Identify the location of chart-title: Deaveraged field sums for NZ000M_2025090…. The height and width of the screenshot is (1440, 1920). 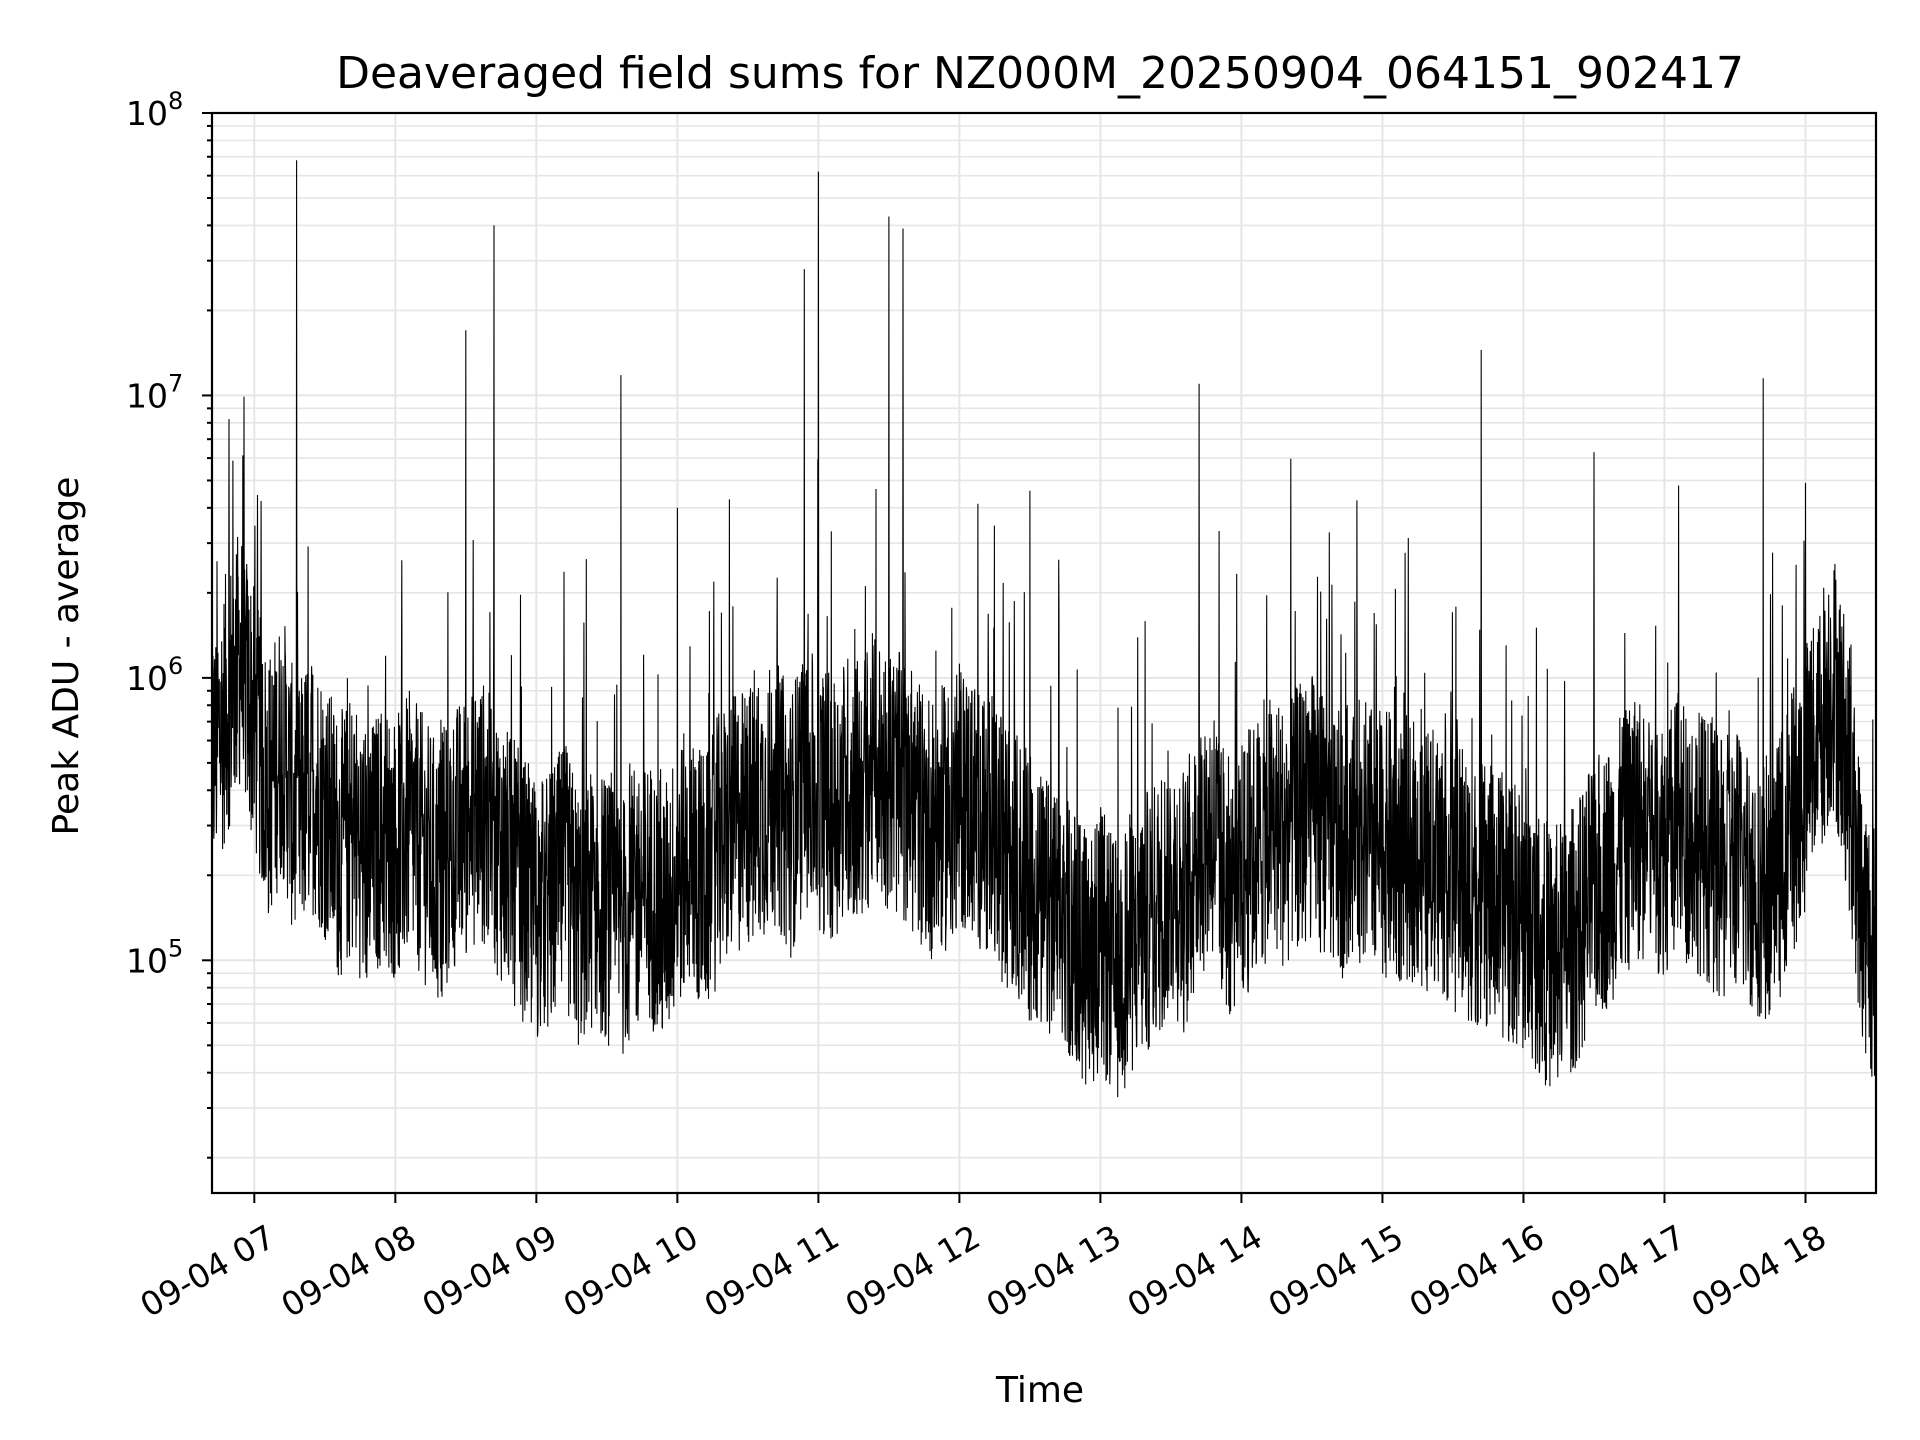
(1040, 73).